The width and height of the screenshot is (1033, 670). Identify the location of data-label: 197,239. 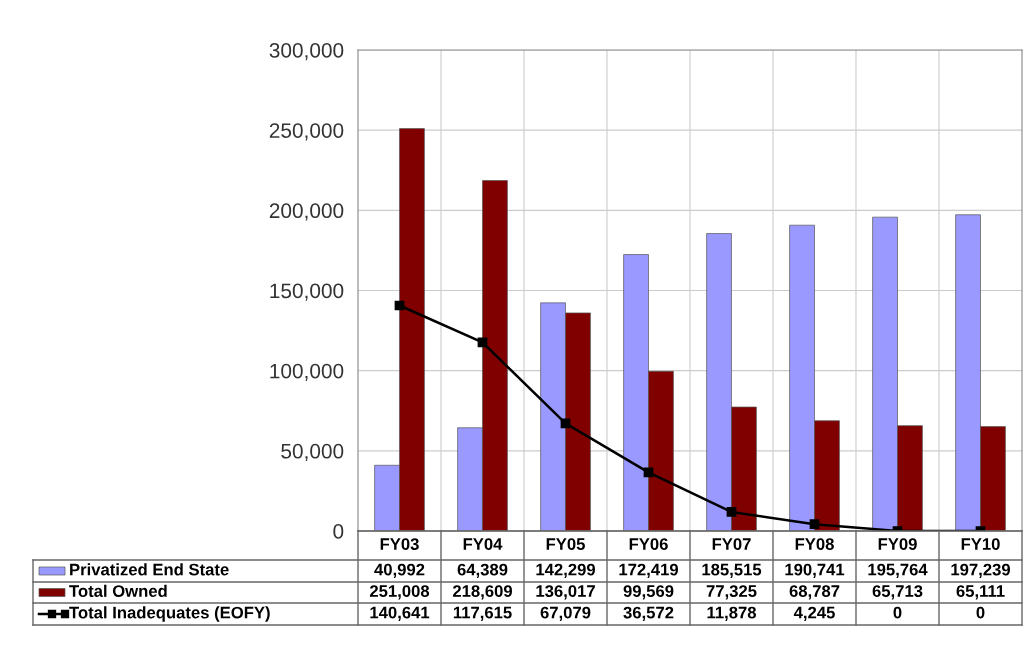
(981, 570).